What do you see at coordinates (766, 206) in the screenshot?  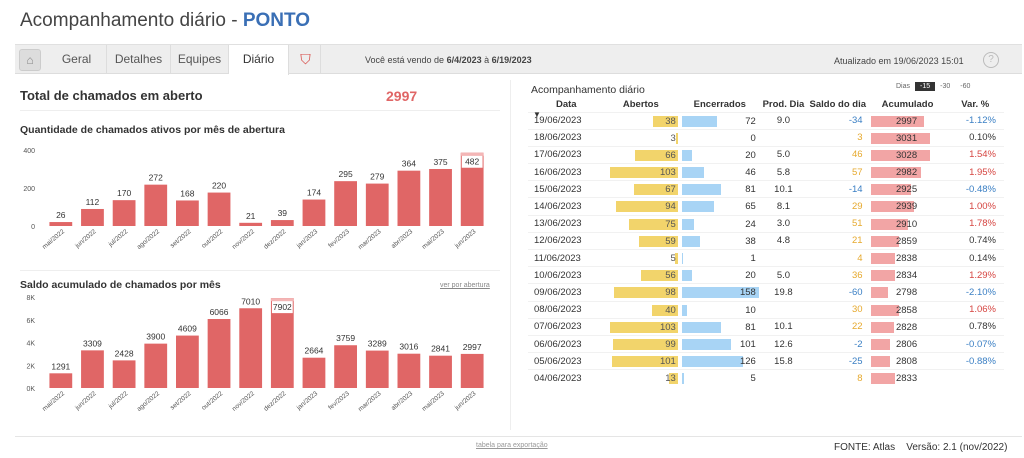 I see `table-row: 14/06/2023 94 65 8.1 29 2939 1.00%` at bounding box center [766, 206].